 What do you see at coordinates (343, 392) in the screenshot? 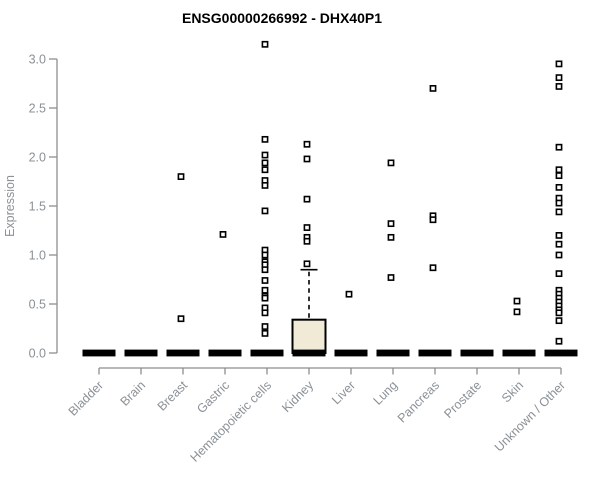
I see `x-tick-label: Liver` at bounding box center [343, 392].